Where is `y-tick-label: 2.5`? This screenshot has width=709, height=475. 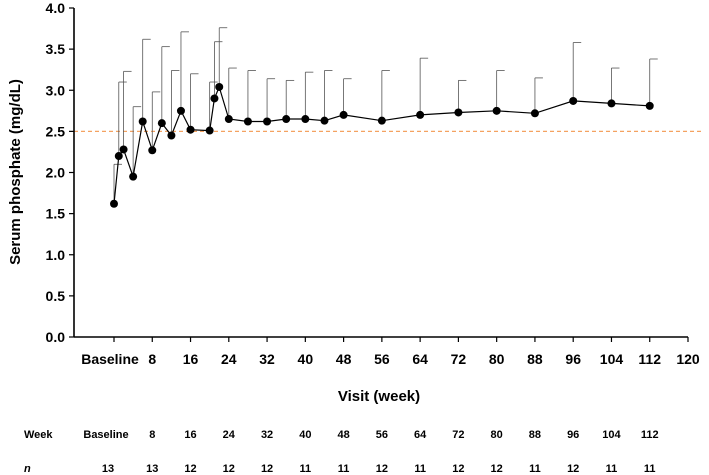
y-tick-label: 2.5 is located at coordinates (56, 131).